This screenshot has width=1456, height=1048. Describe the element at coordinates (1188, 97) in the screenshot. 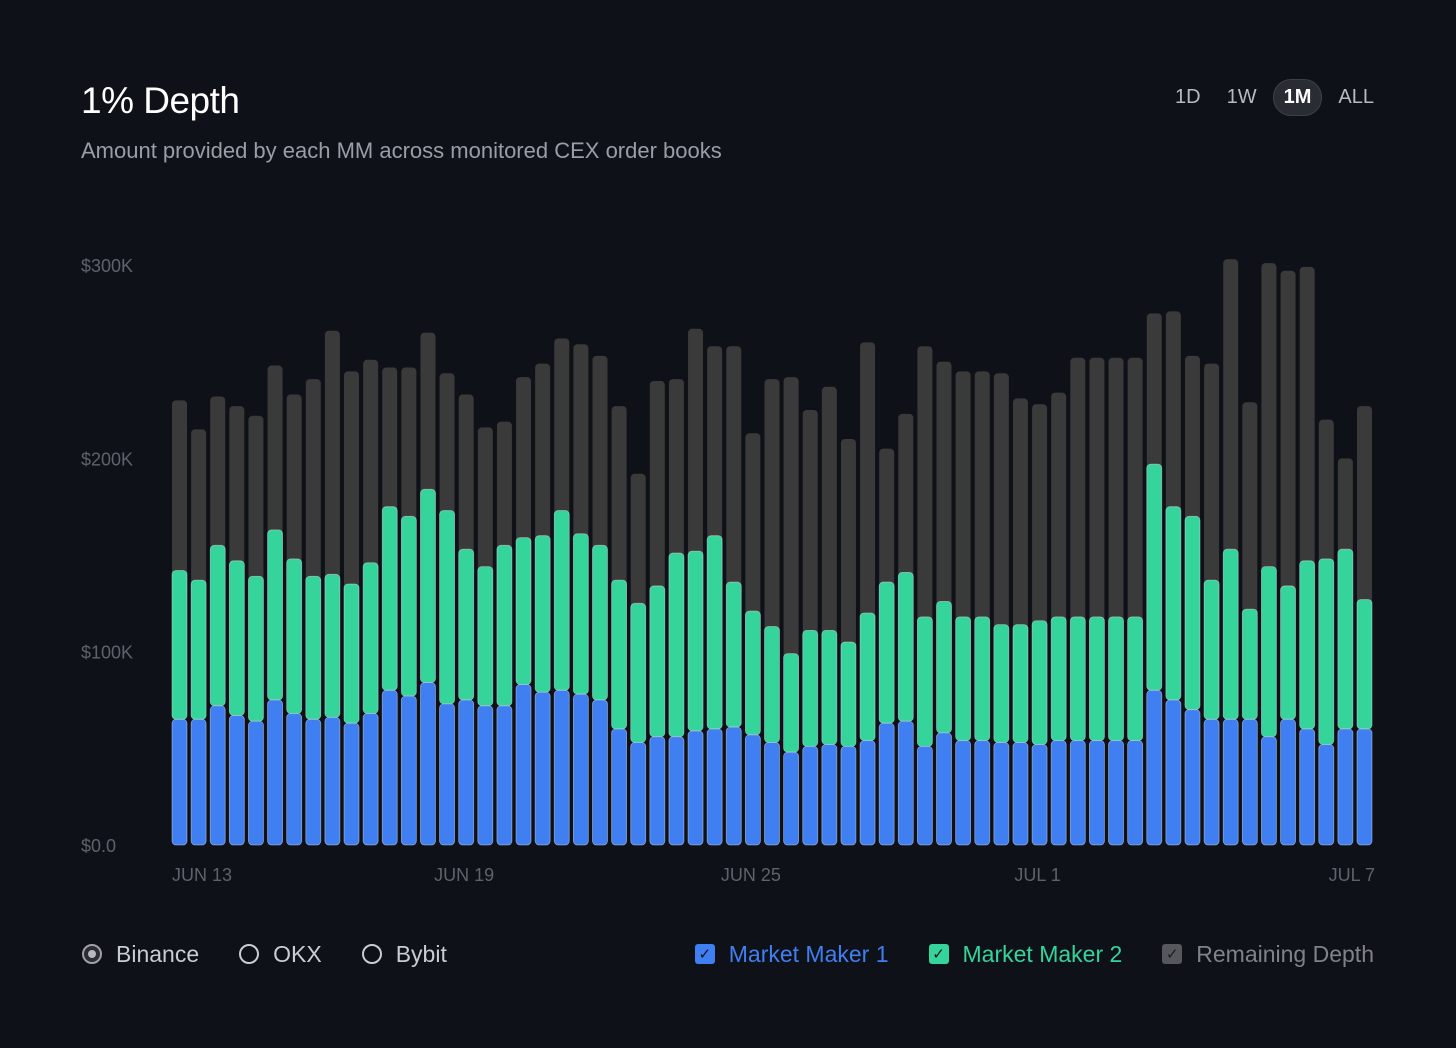

I see `range-tab-1d: 1D` at that location.